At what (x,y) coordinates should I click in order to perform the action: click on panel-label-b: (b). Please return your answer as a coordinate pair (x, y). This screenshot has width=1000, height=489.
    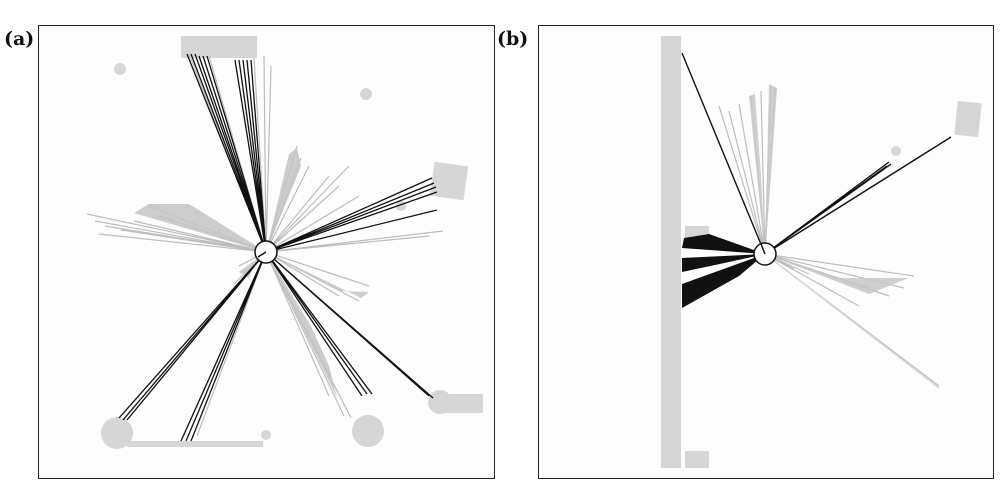
    Looking at the image, I should click on (513, 39).